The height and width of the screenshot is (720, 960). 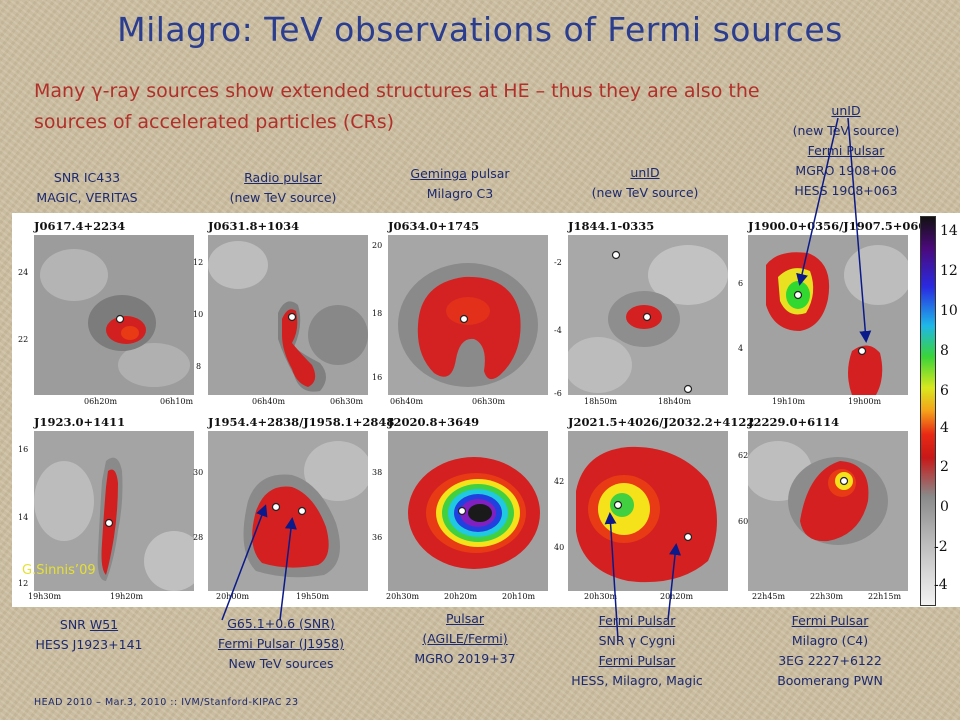 What do you see at coordinates (281, 663) in the screenshot?
I see `caption-line: New TeV sources` at bounding box center [281, 663].